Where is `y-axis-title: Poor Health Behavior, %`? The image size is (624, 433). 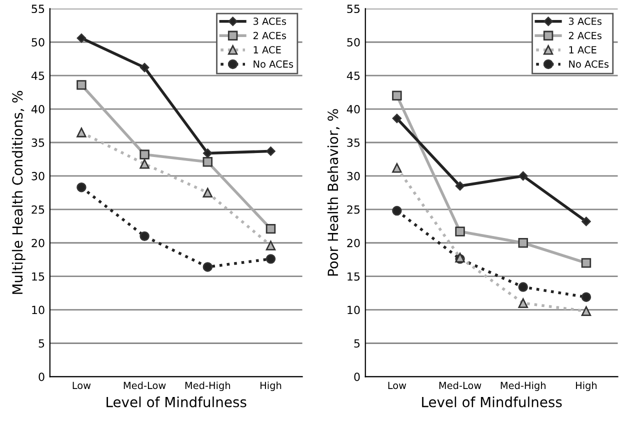
y-axis-title: Poor Health Behavior, % is located at coordinates (333, 192).